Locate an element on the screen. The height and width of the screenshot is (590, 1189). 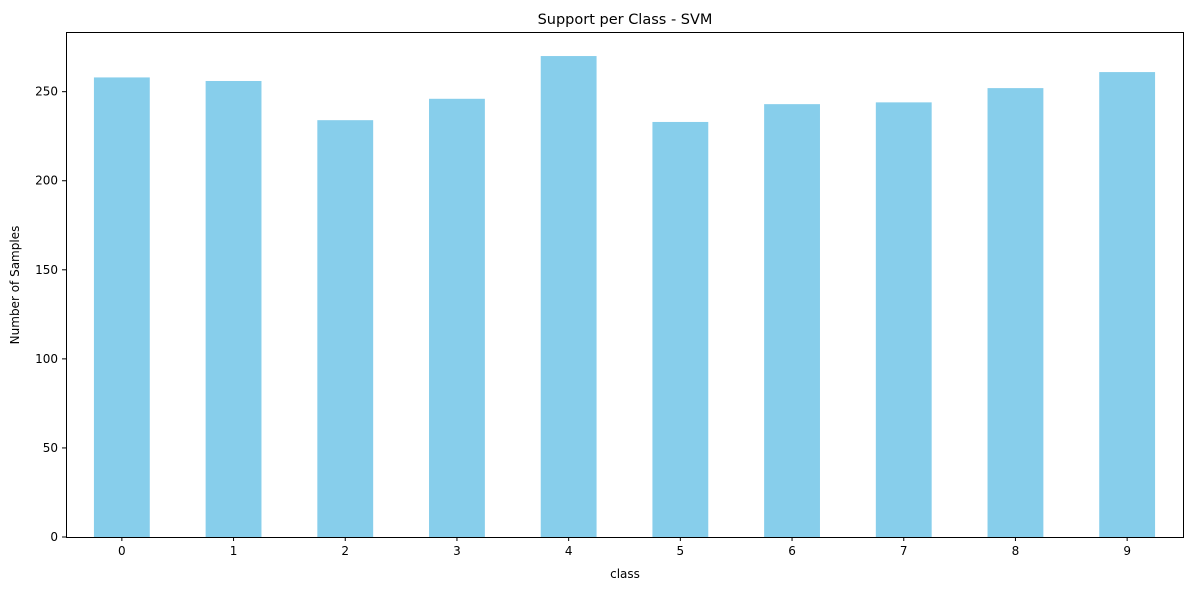
y-axis-ticks: 0 50 100 150 200 250 is located at coordinates (50, 314).